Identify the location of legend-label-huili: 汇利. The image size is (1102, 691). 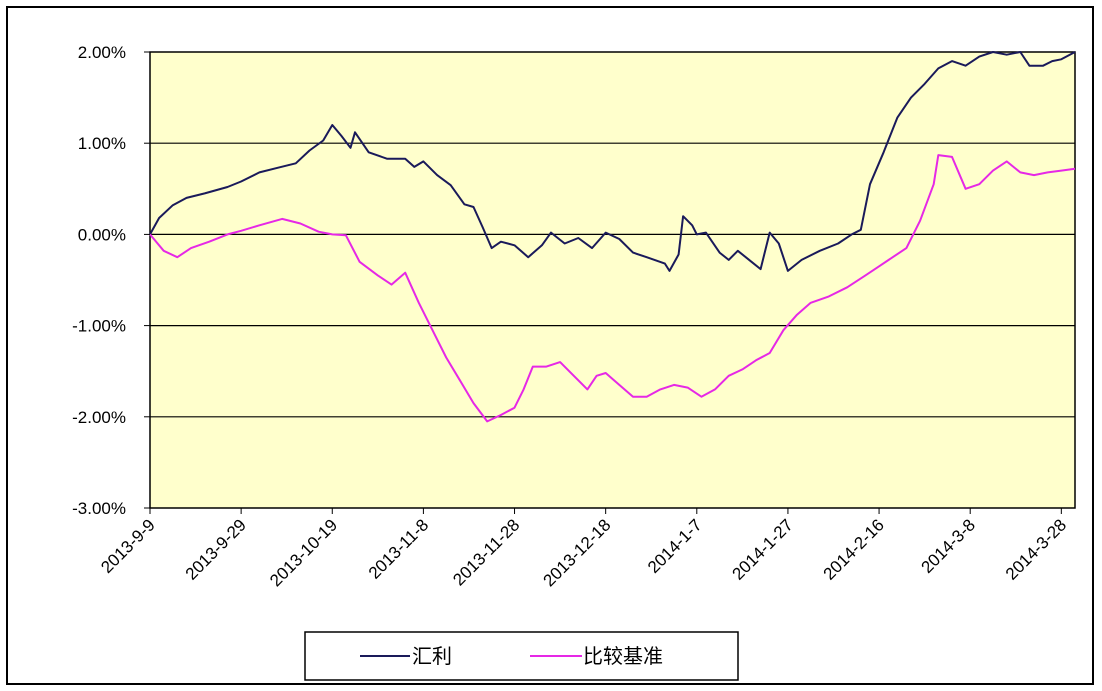
(432, 656).